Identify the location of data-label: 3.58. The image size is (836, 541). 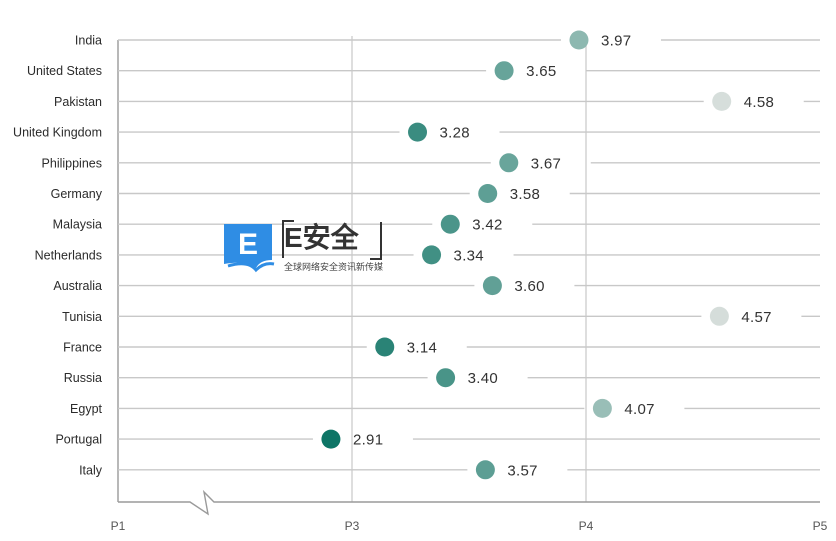
(525, 194).